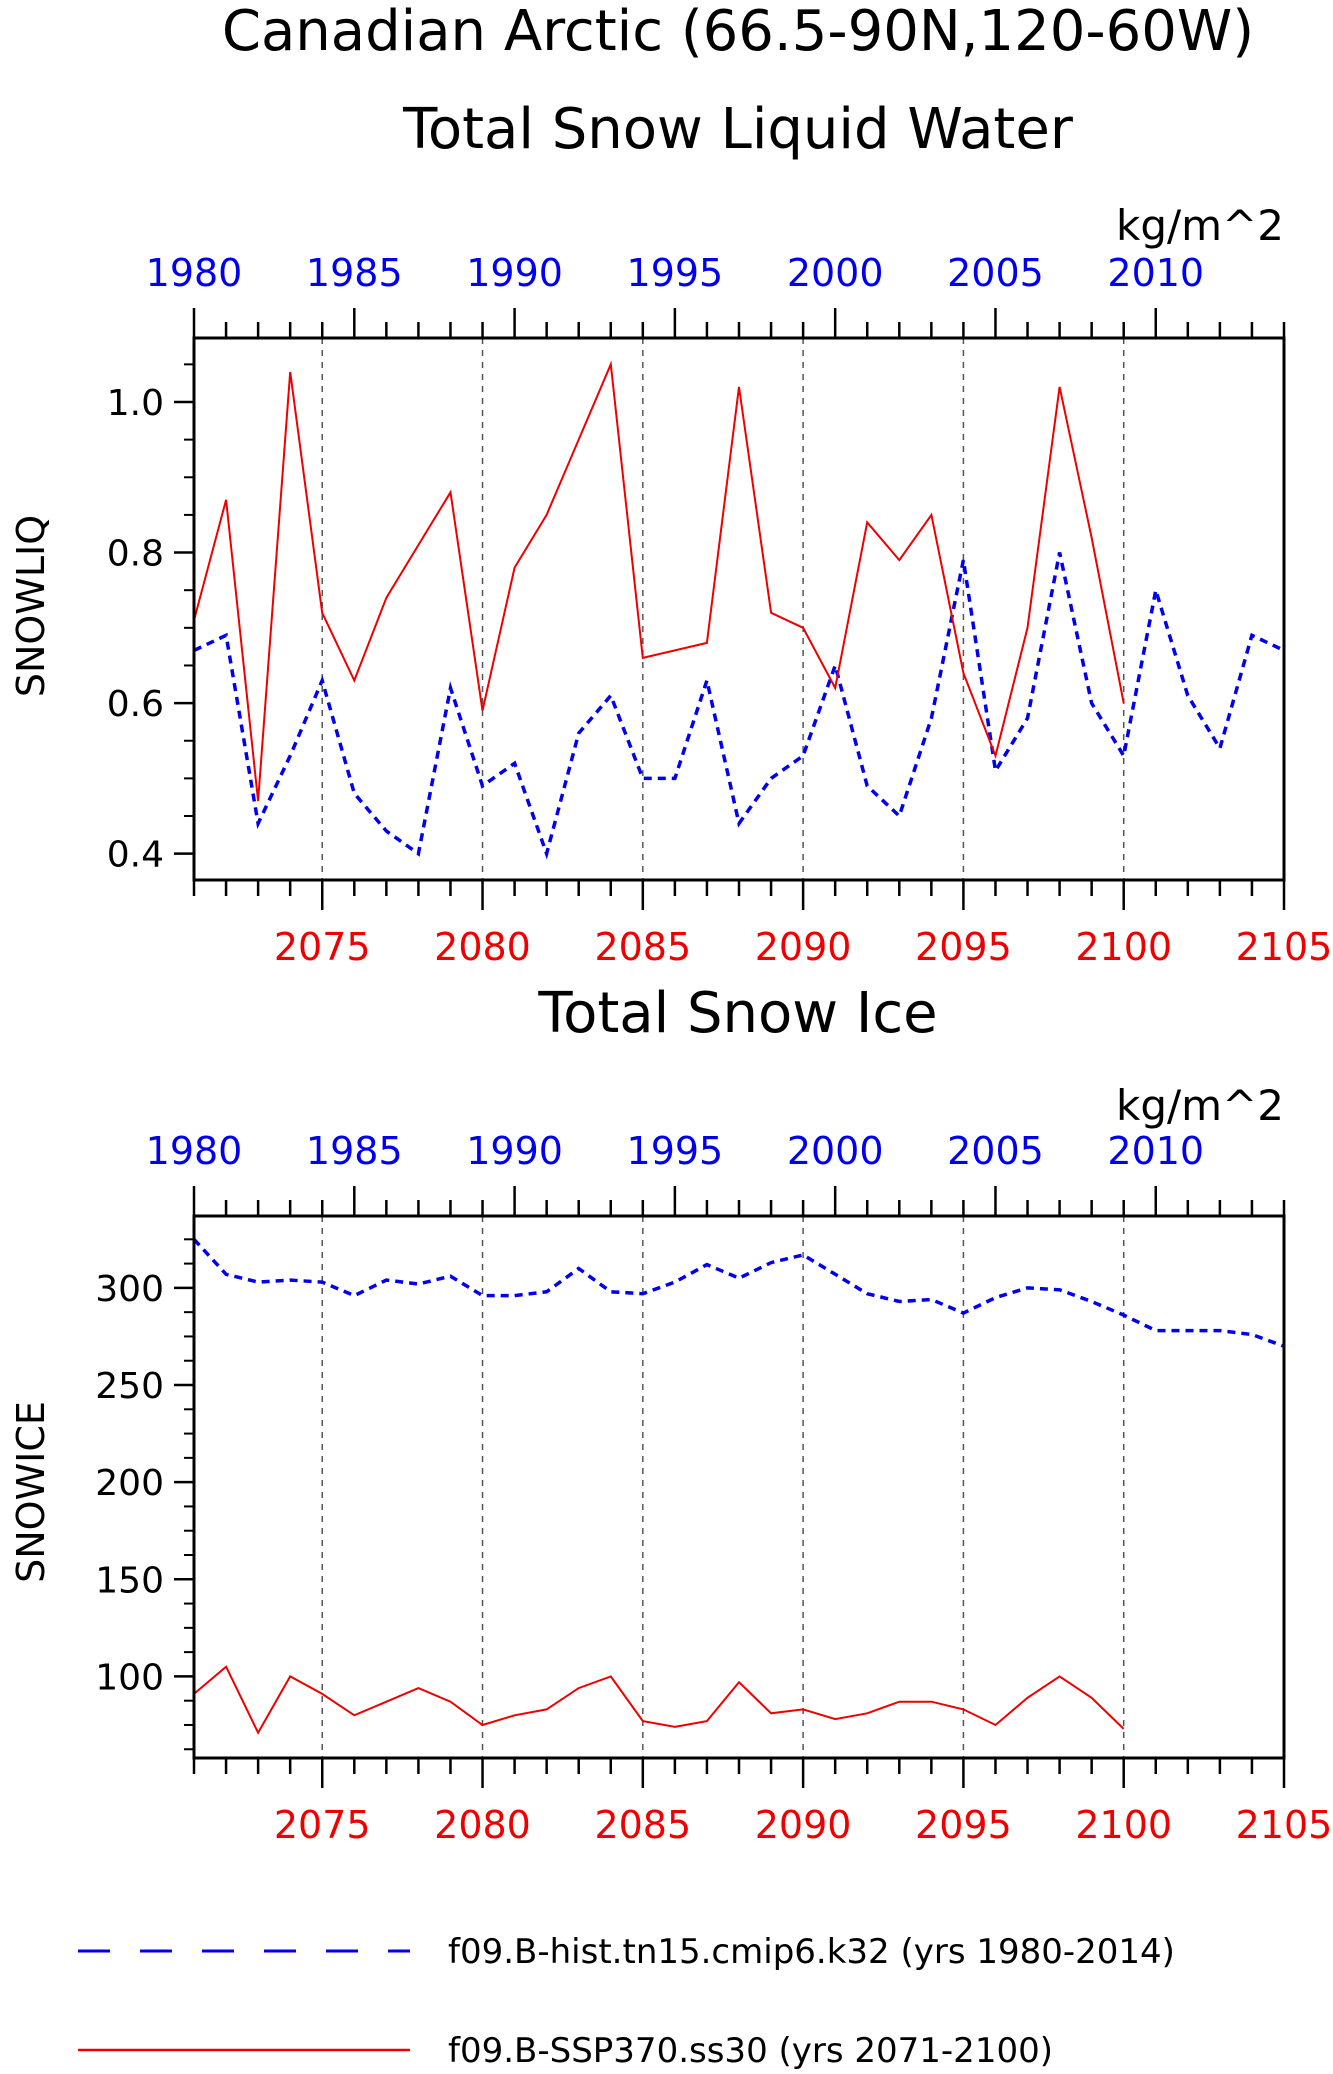 The height and width of the screenshot is (2074, 1333). What do you see at coordinates (31, 606) in the screenshot?
I see `y-axis-label: SNOWLIQ` at bounding box center [31, 606].